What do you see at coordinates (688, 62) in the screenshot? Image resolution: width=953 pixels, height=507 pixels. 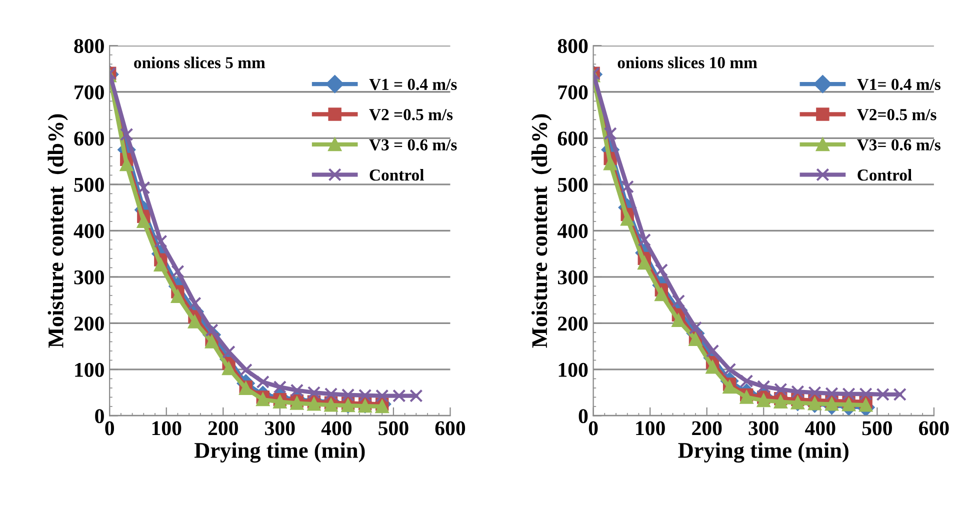 I see `text: onions slices 10 mm` at bounding box center [688, 62].